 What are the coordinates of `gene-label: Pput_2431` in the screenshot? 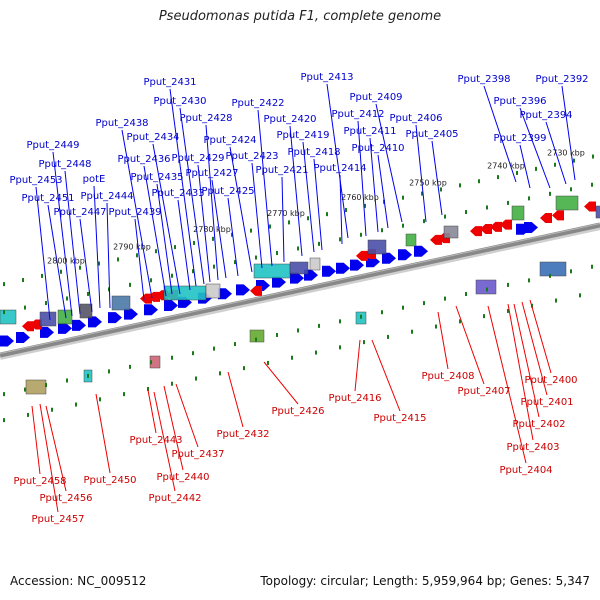 It's located at (169, 82).